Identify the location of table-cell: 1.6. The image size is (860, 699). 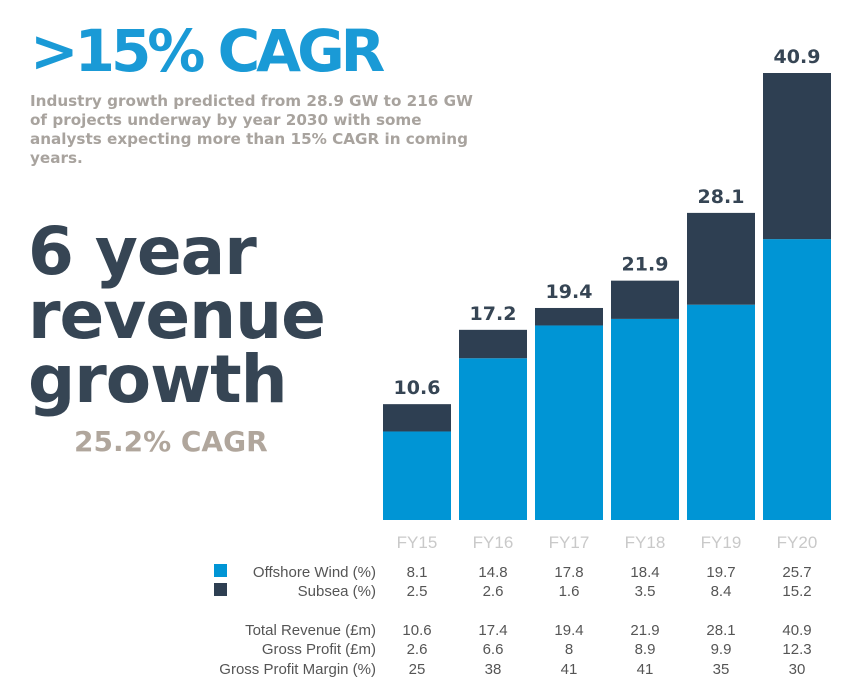
(569, 591).